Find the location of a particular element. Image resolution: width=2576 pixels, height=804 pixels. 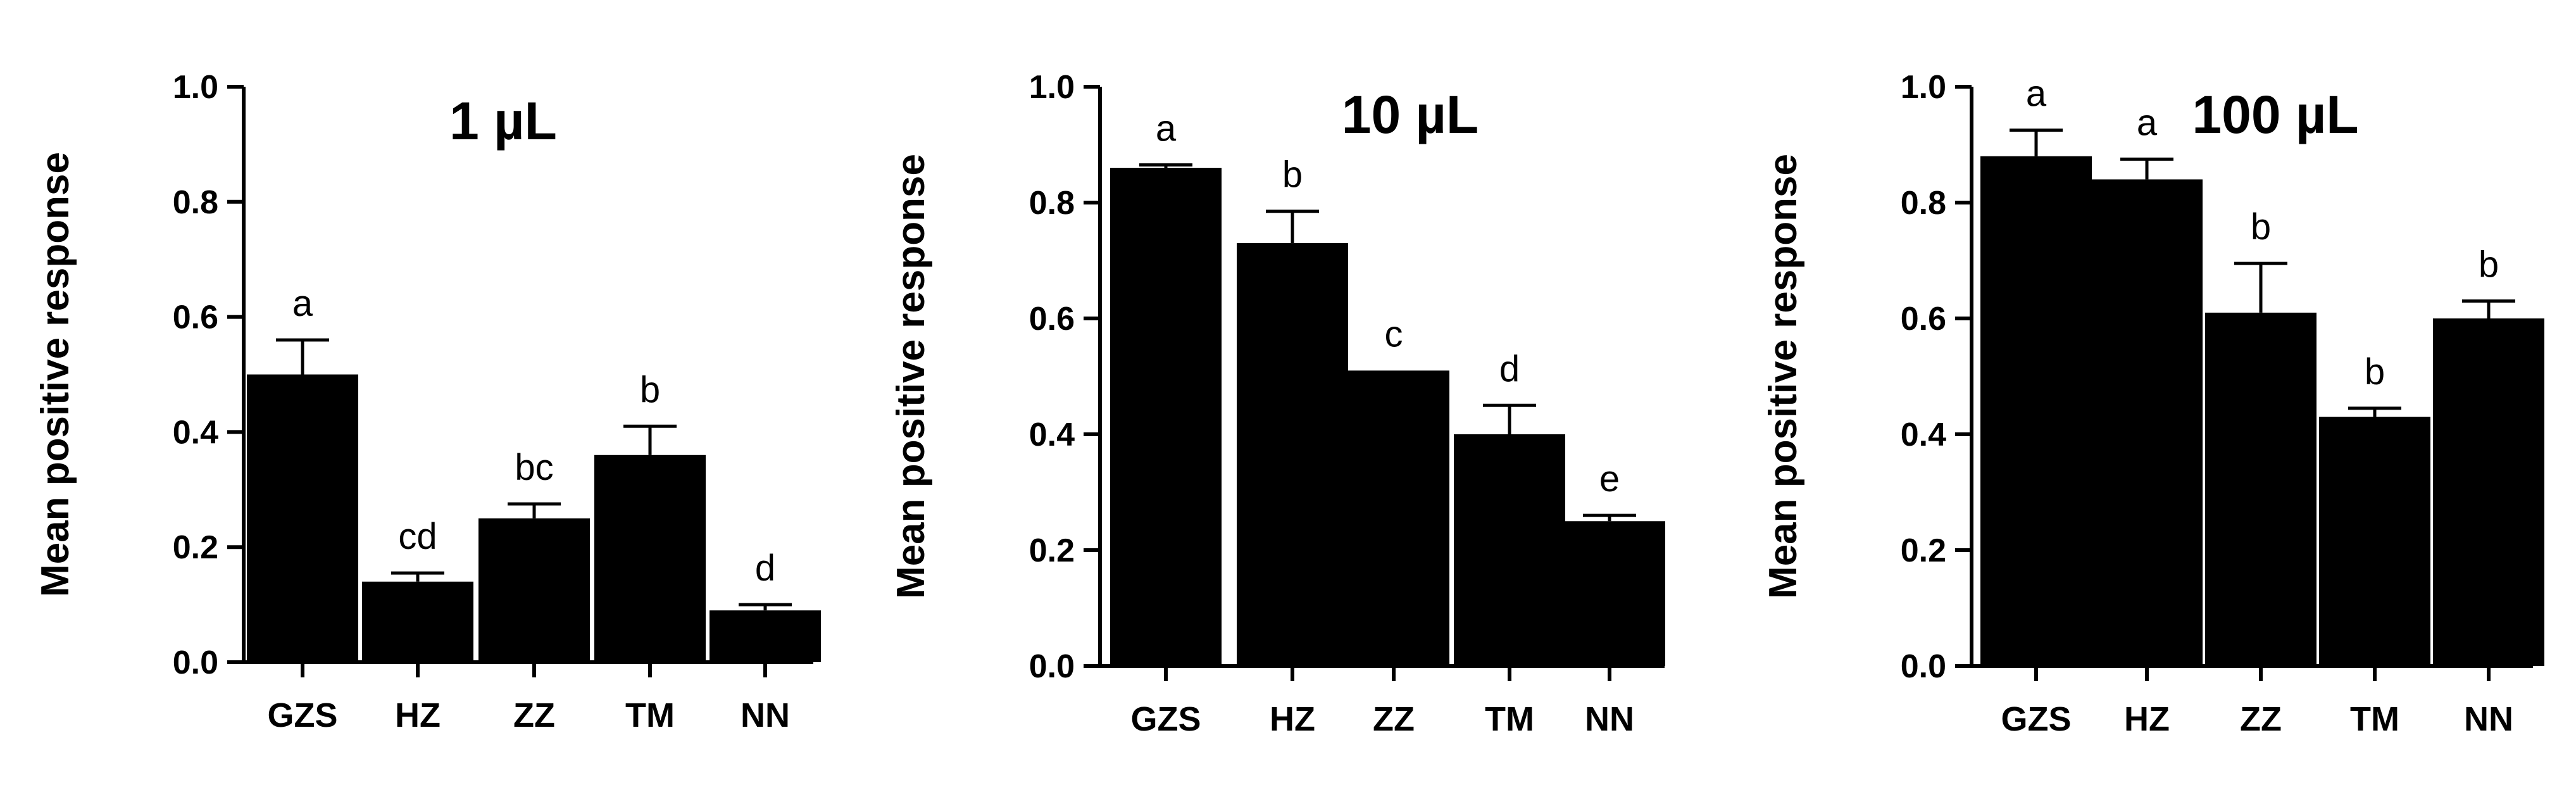

chart-title: 100 µL is located at coordinates (2275, 114).